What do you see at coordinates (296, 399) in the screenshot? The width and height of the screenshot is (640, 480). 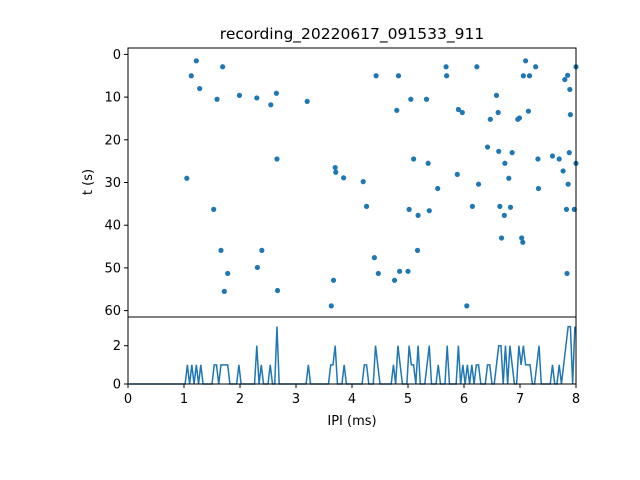 I see `x-tick-label: 3` at bounding box center [296, 399].